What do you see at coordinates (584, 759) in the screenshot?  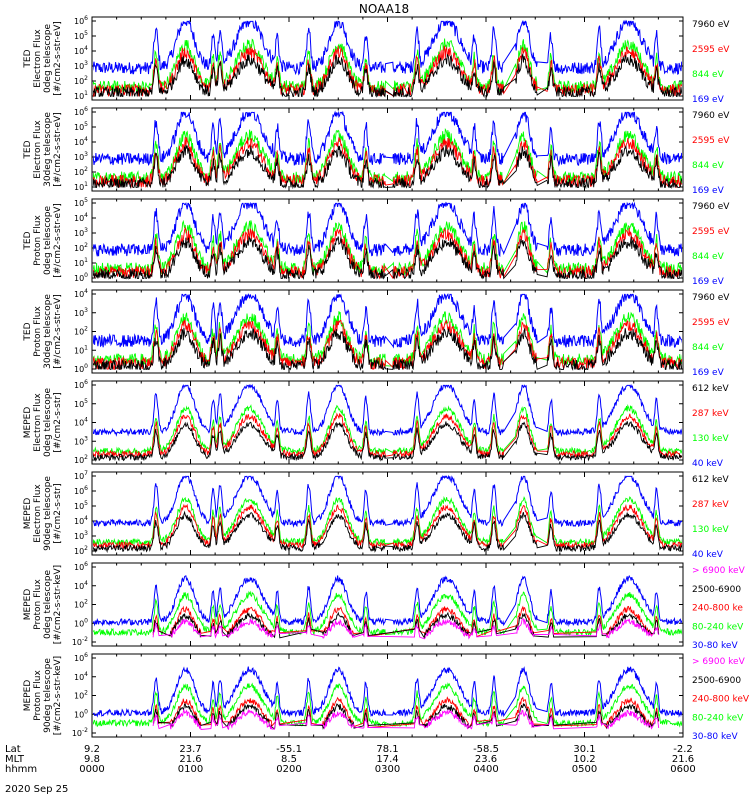 I see `x-tick-label-mlt: 10.2` at bounding box center [584, 759].